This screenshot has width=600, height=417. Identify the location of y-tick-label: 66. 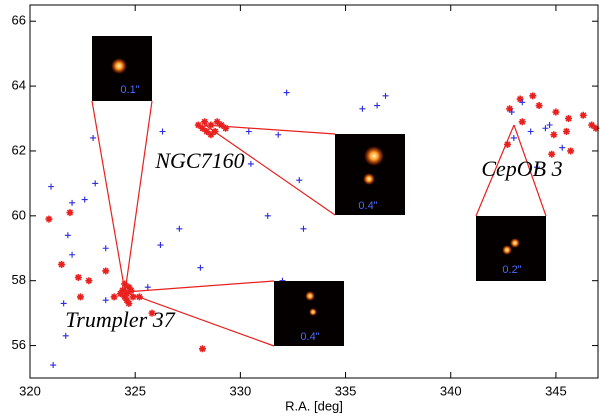
(19, 20).